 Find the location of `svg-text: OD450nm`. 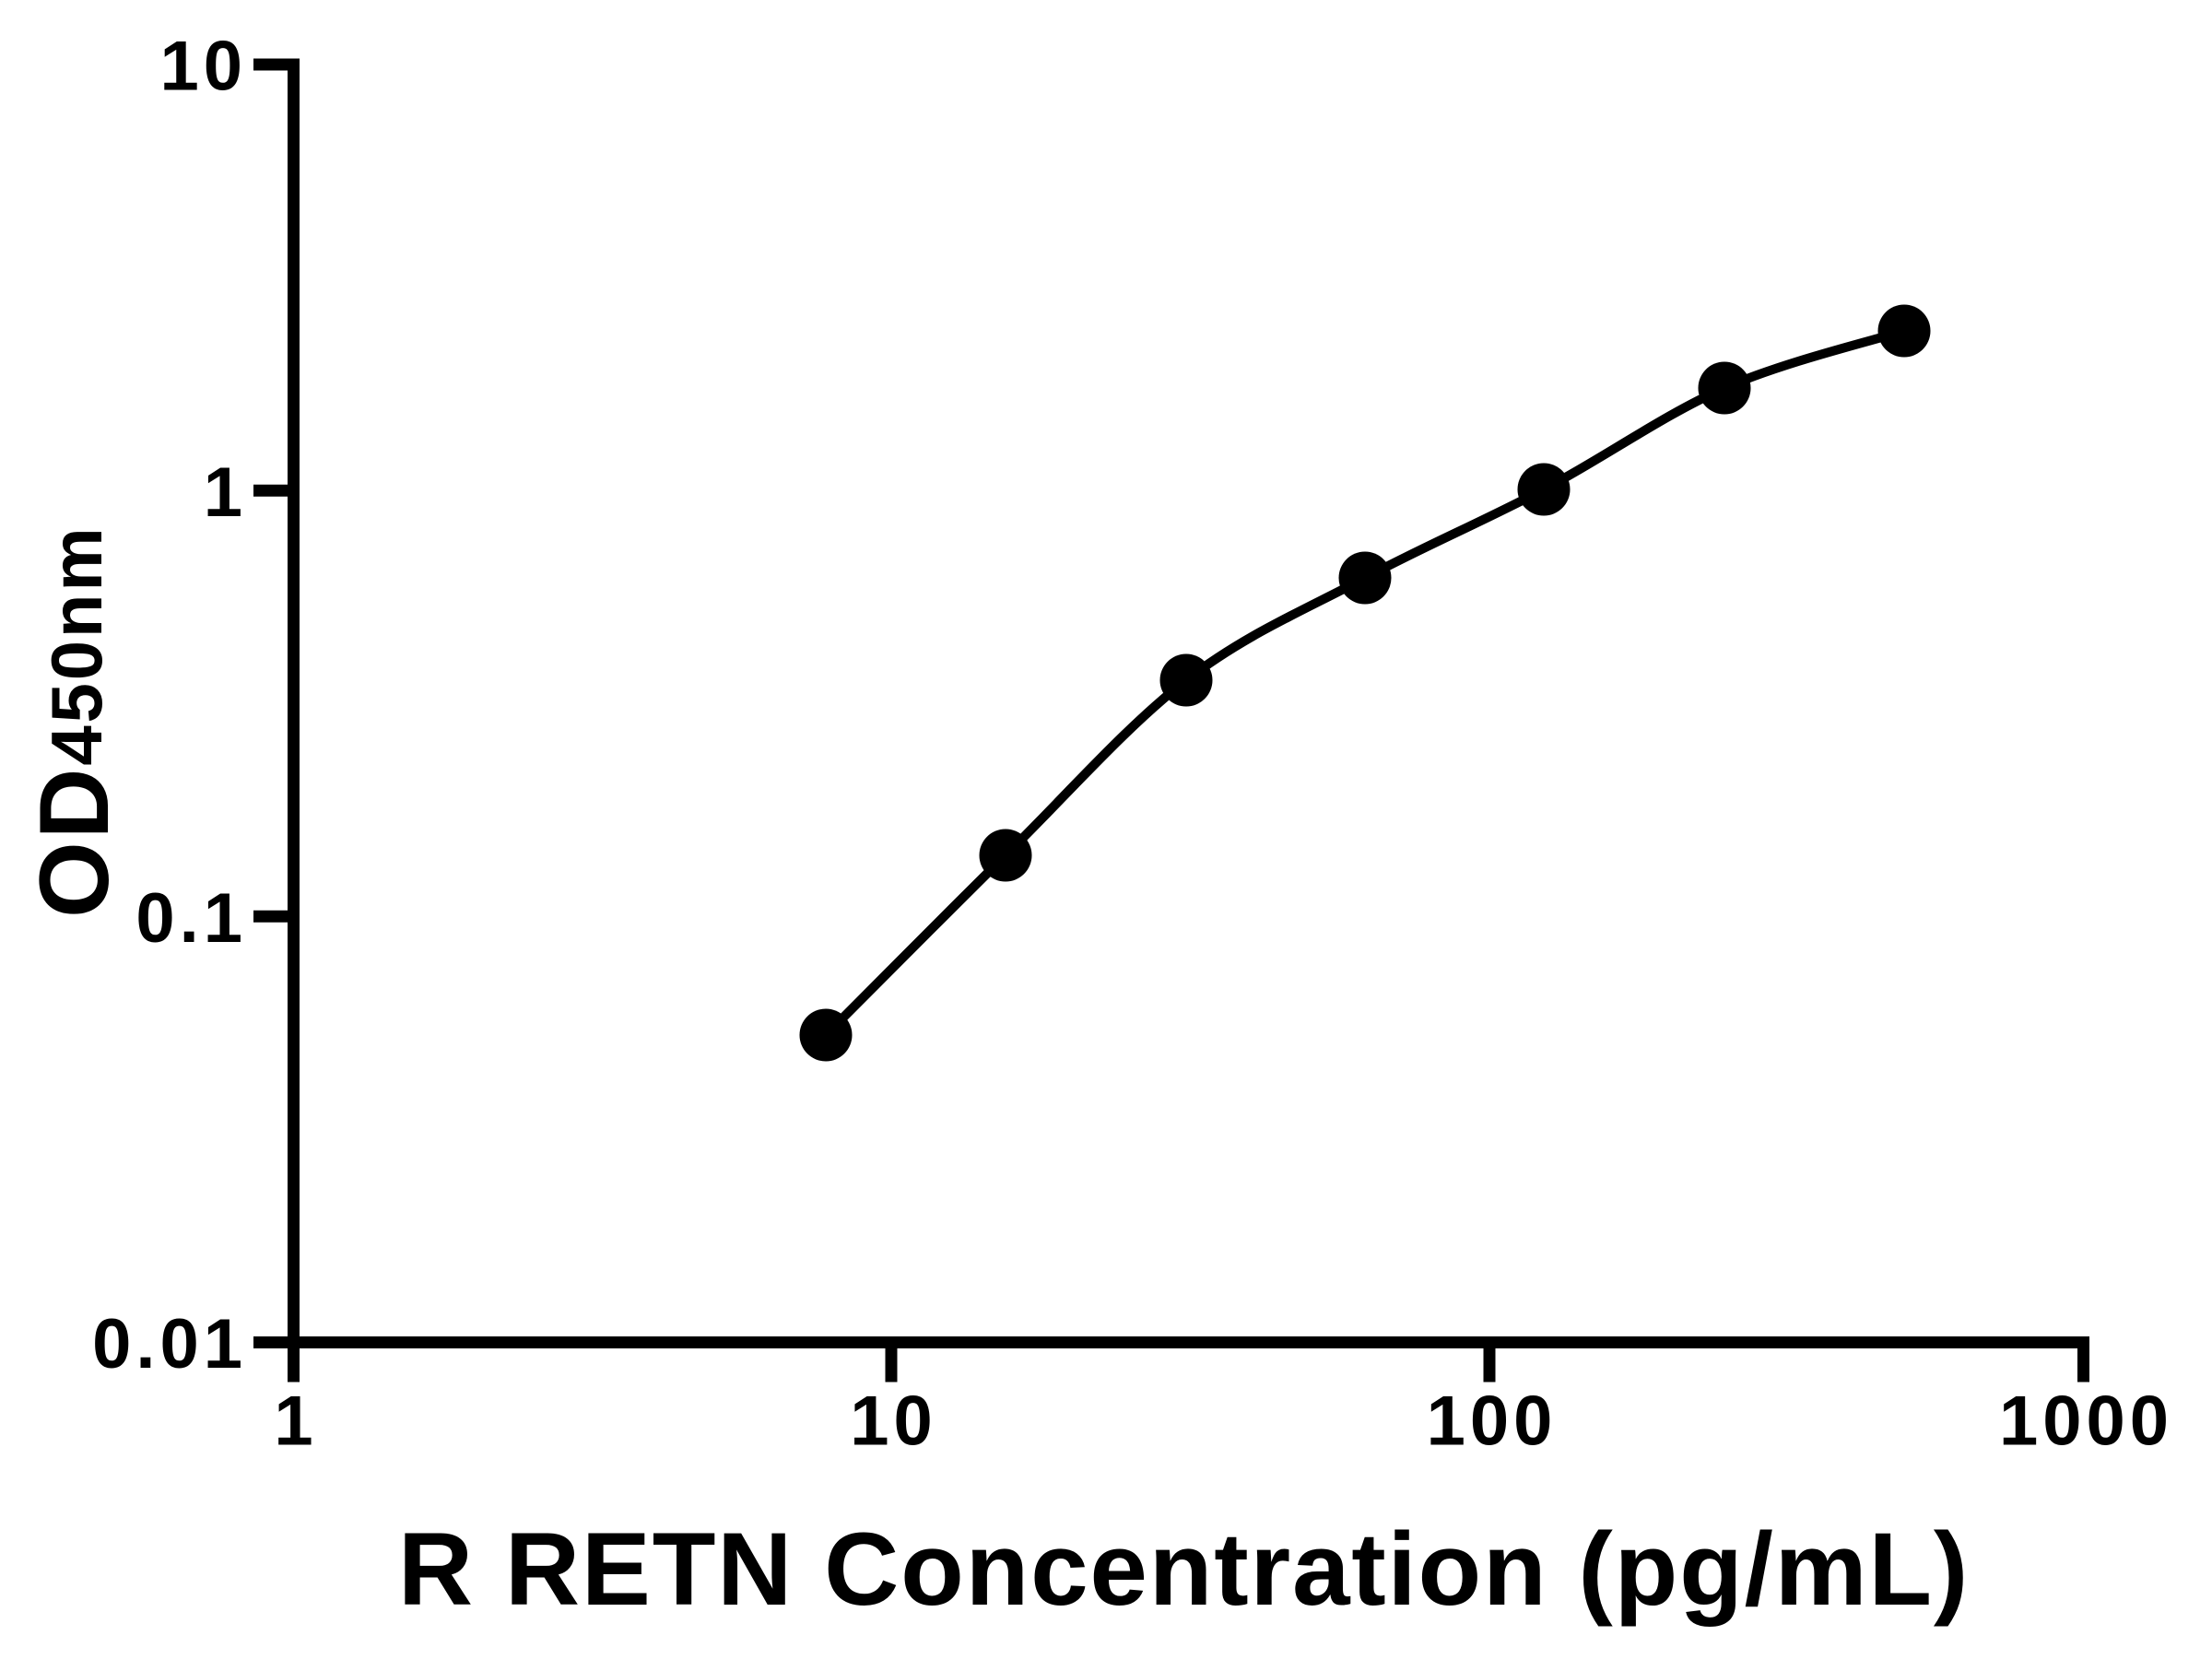

svg-text: OD450nm is located at coordinates (74, 722).